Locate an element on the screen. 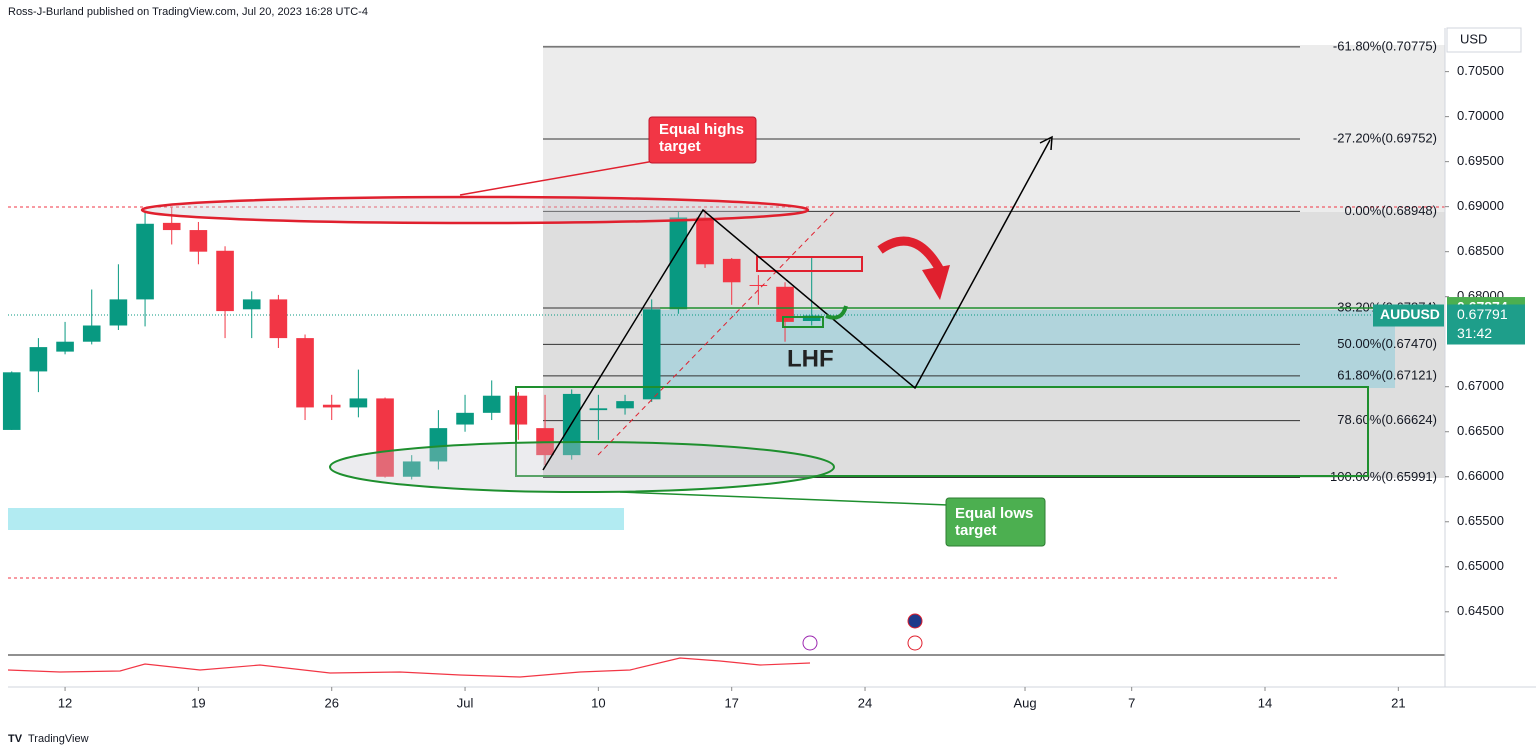 The height and width of the screenshot is (753, 1536). annotation: Equal highs is located at coordinates (701, 129).